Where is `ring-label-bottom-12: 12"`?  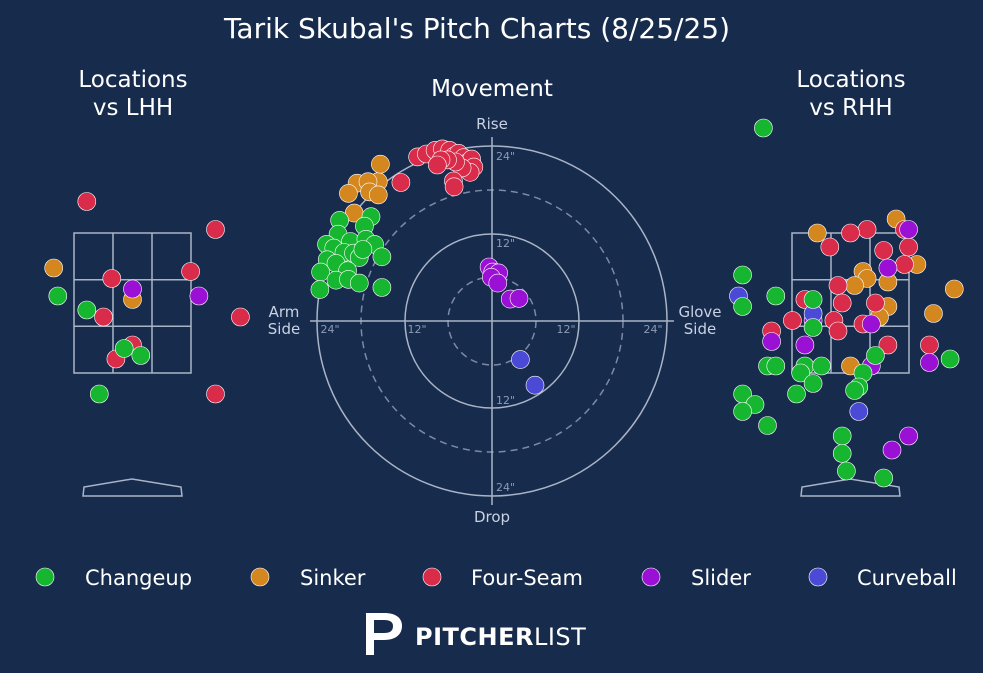 ring-label-bottom-12: 12" is located at coordinates (505, 400).